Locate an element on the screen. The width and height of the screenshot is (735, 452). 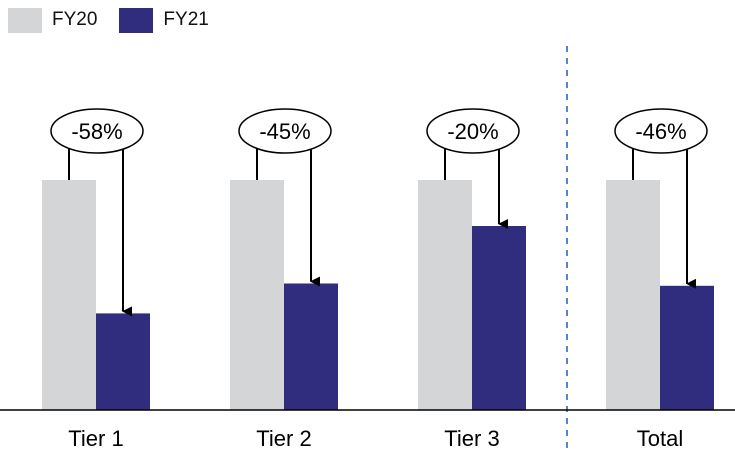
legend-item-fy21: FY21 is located at coordinates (164, 20).